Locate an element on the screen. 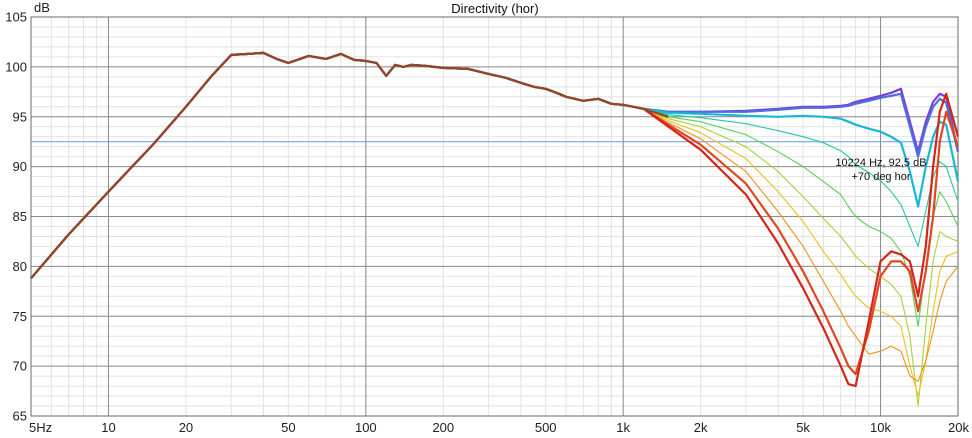 Image resolution: width=972 pixels, height=438 pixels. x-tick-label: 100 is located at coordinates (366, 427).